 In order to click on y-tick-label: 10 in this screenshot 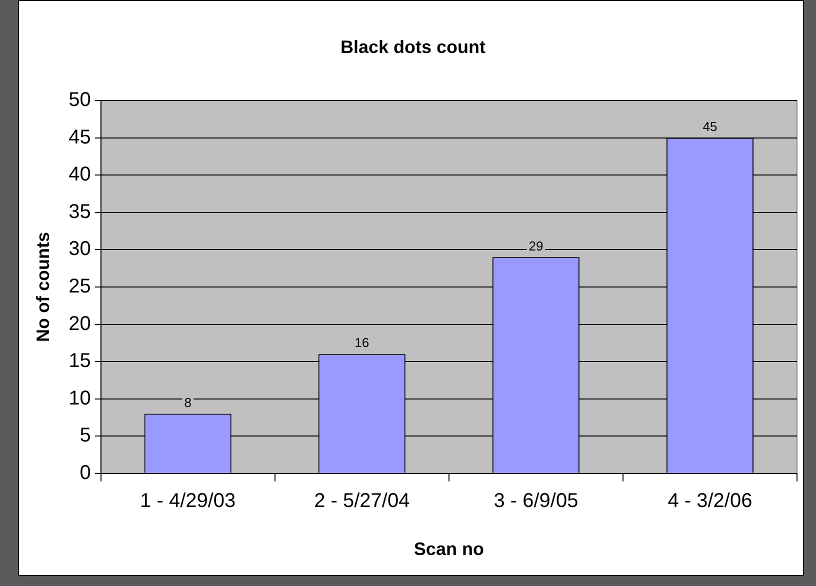, I will do `click(79, 398)`.